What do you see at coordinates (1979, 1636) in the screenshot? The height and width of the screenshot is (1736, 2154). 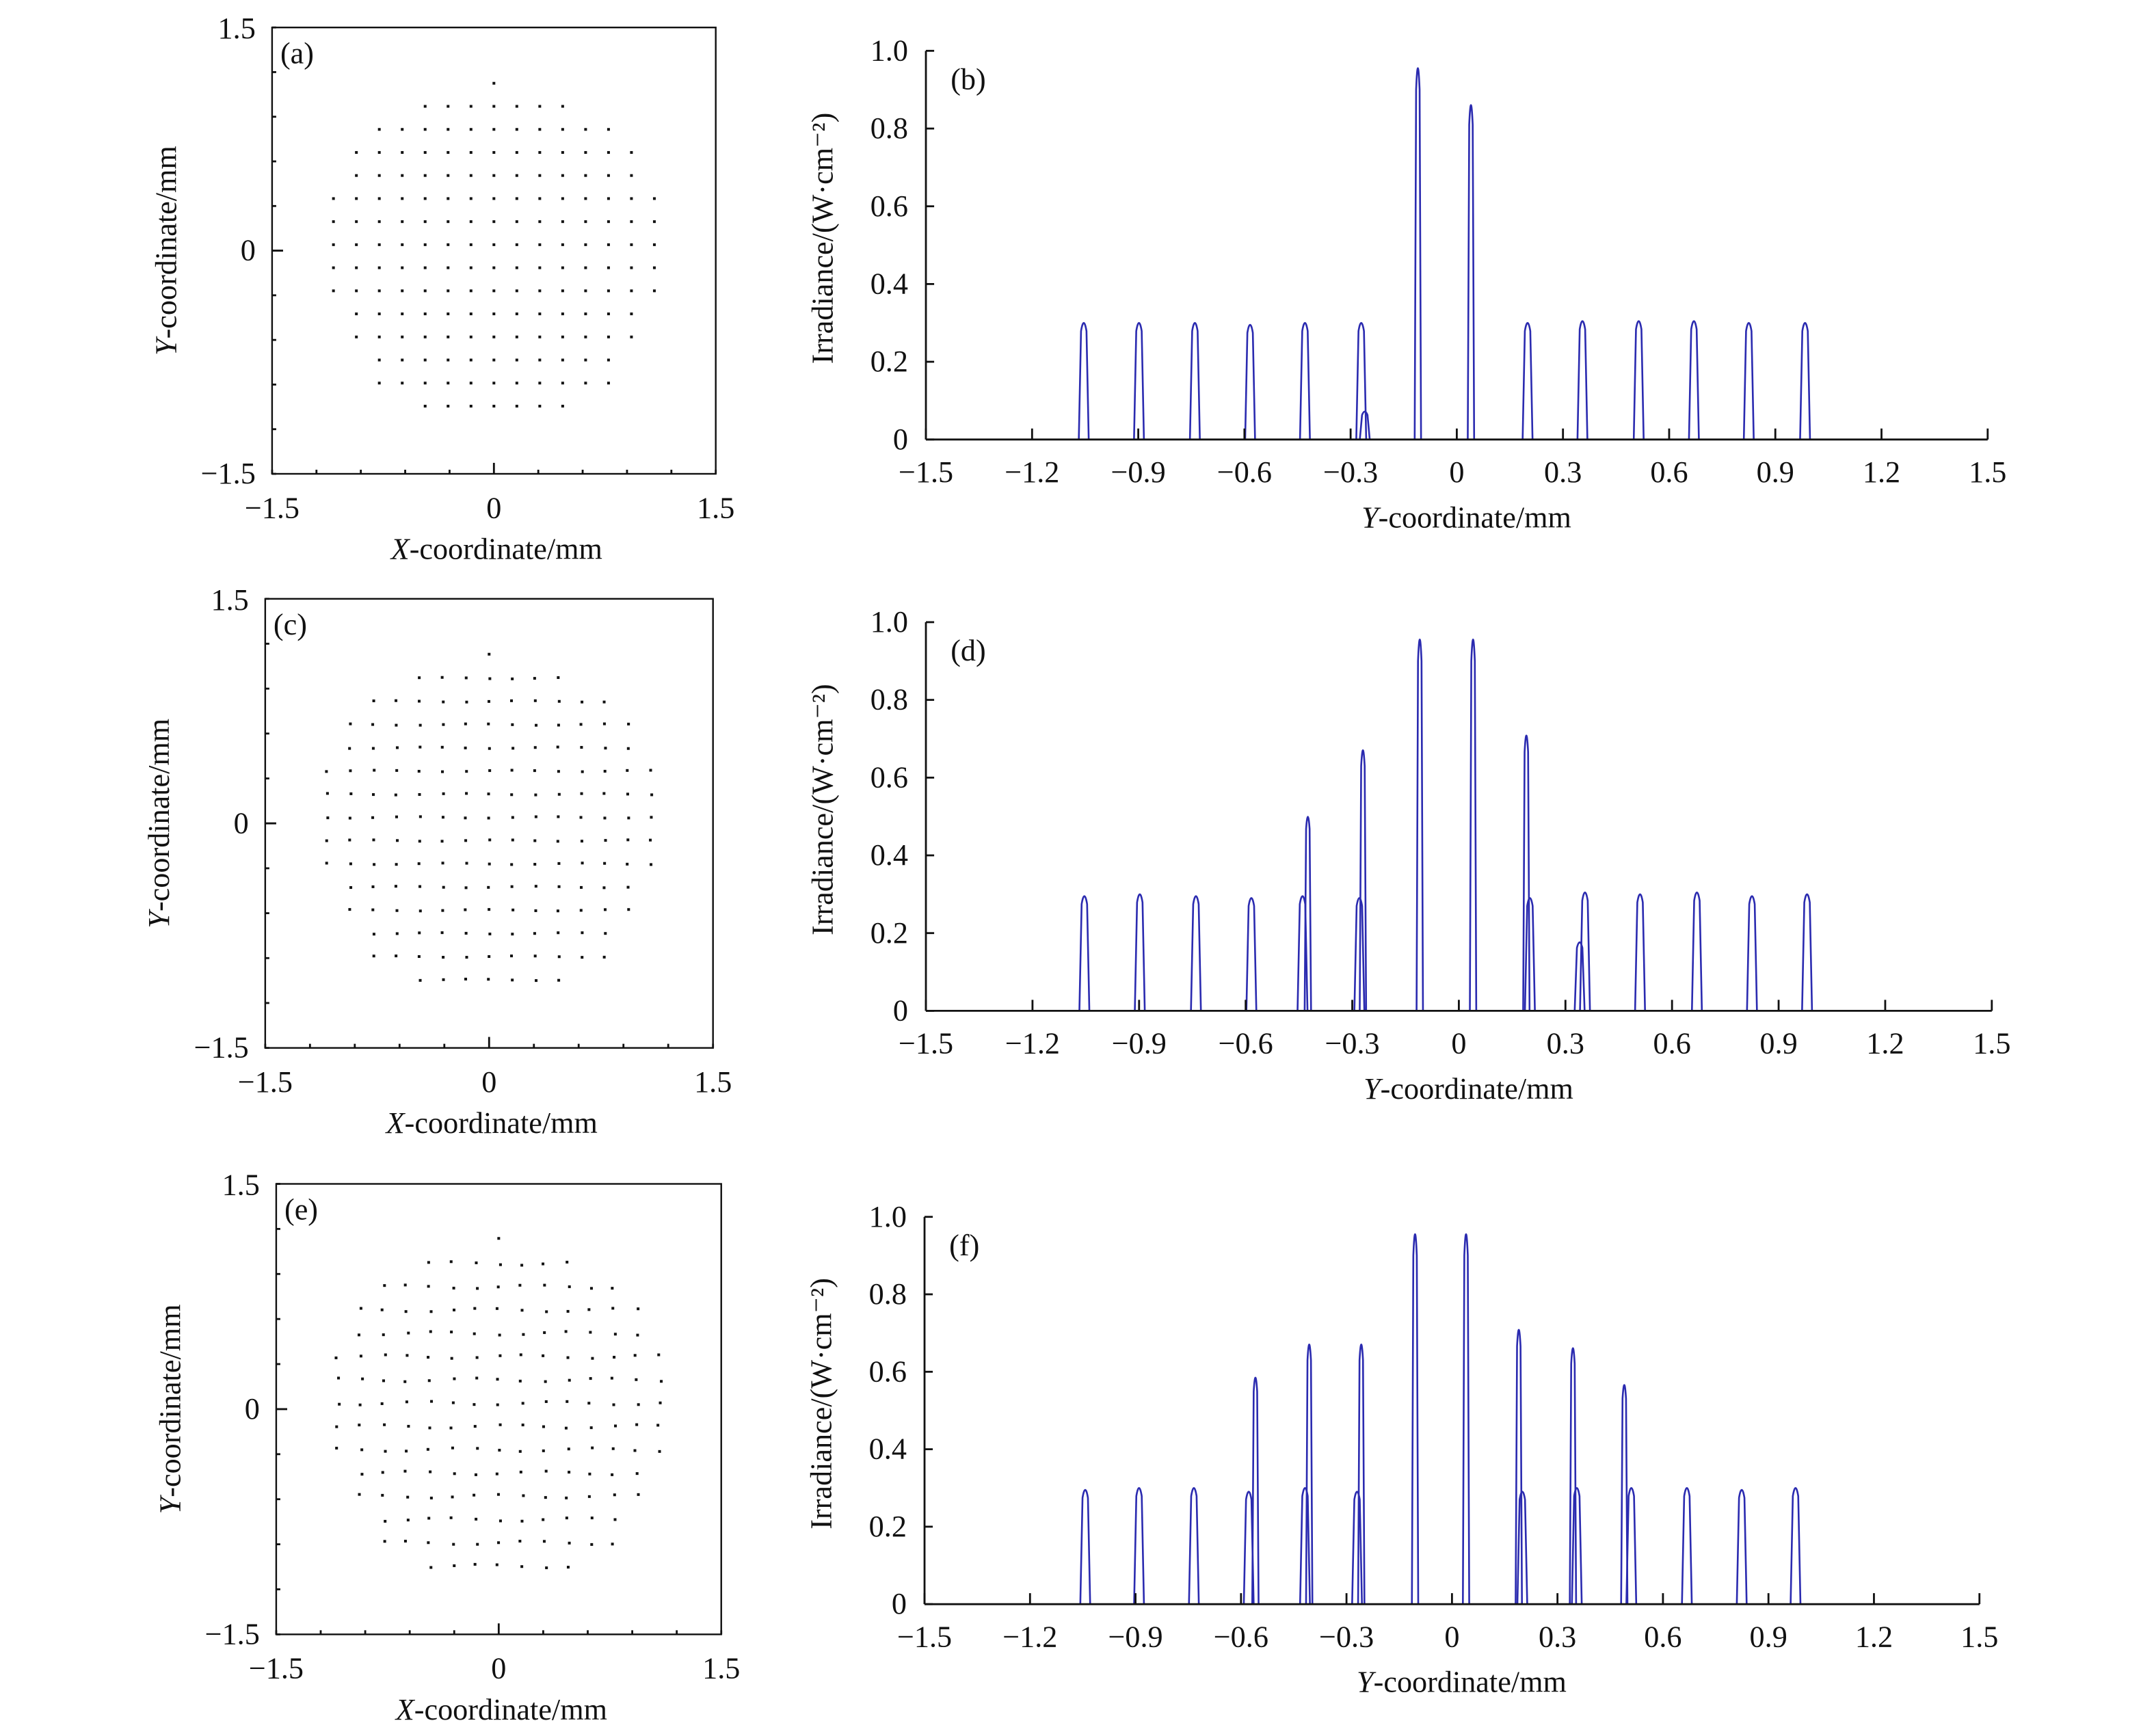 I see `x-tick-label: 1.5` at bounding box center [1979, 1636].